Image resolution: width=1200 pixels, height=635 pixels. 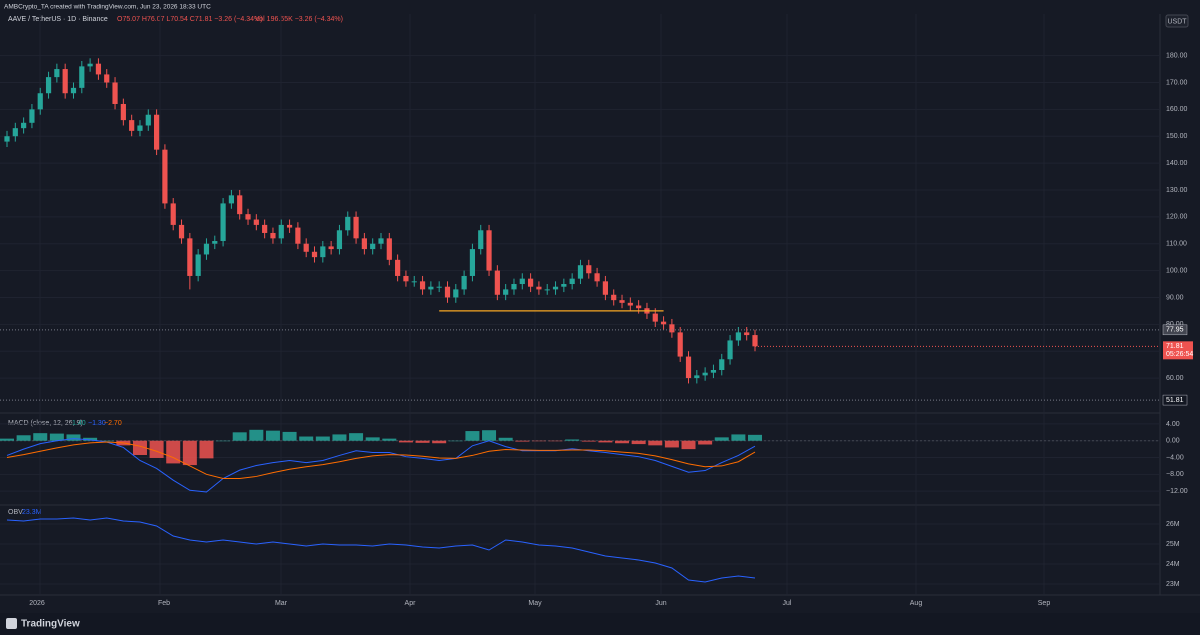 What do you see at coordinates (916, 603) in the screenshot?
I see `x-tick-label: Aug` at bounding box center [916, 603].